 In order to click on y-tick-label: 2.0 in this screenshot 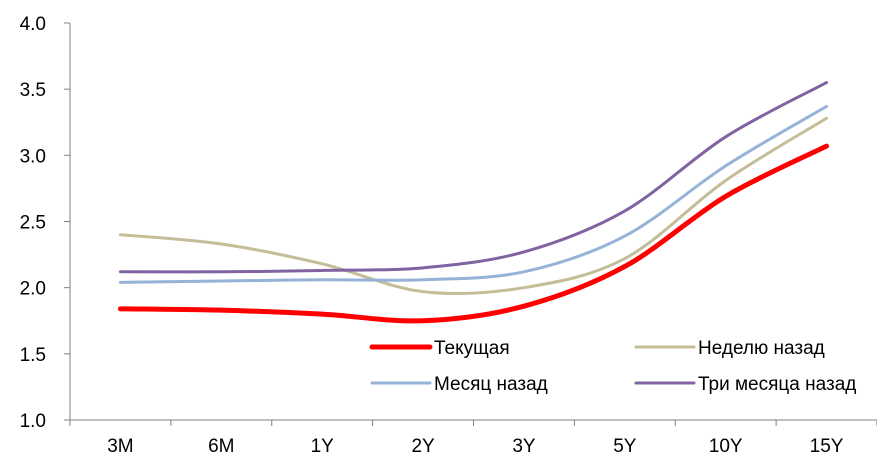, I will do `click(33, 289)`.